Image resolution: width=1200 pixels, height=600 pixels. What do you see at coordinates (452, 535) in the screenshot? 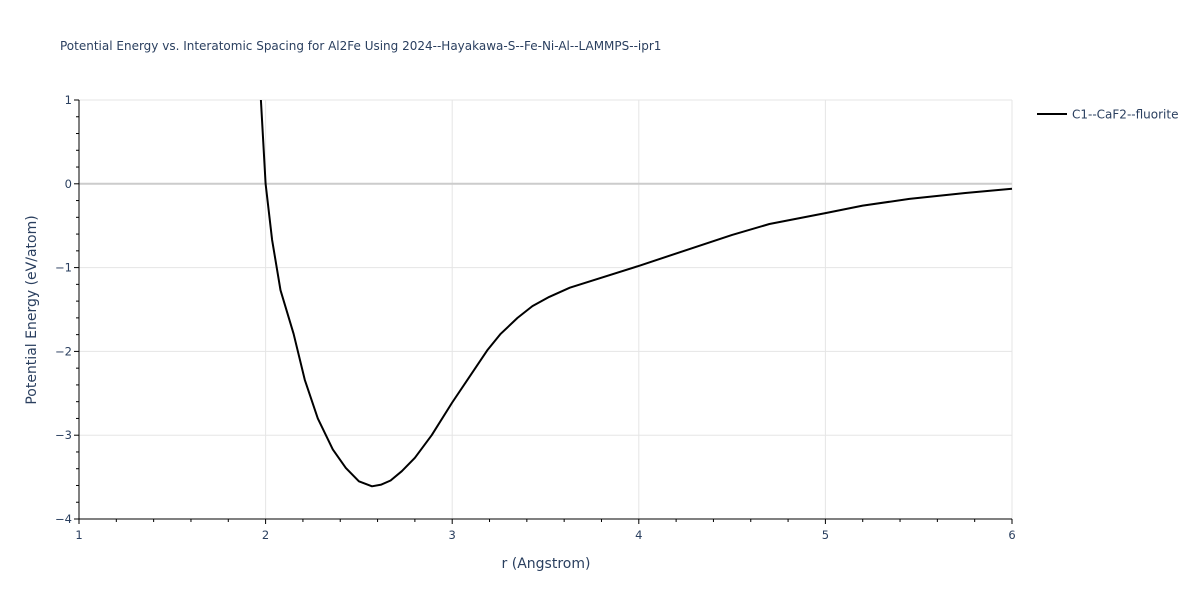
I see `x-tick-label: 3` at bounding box center [452, 535].